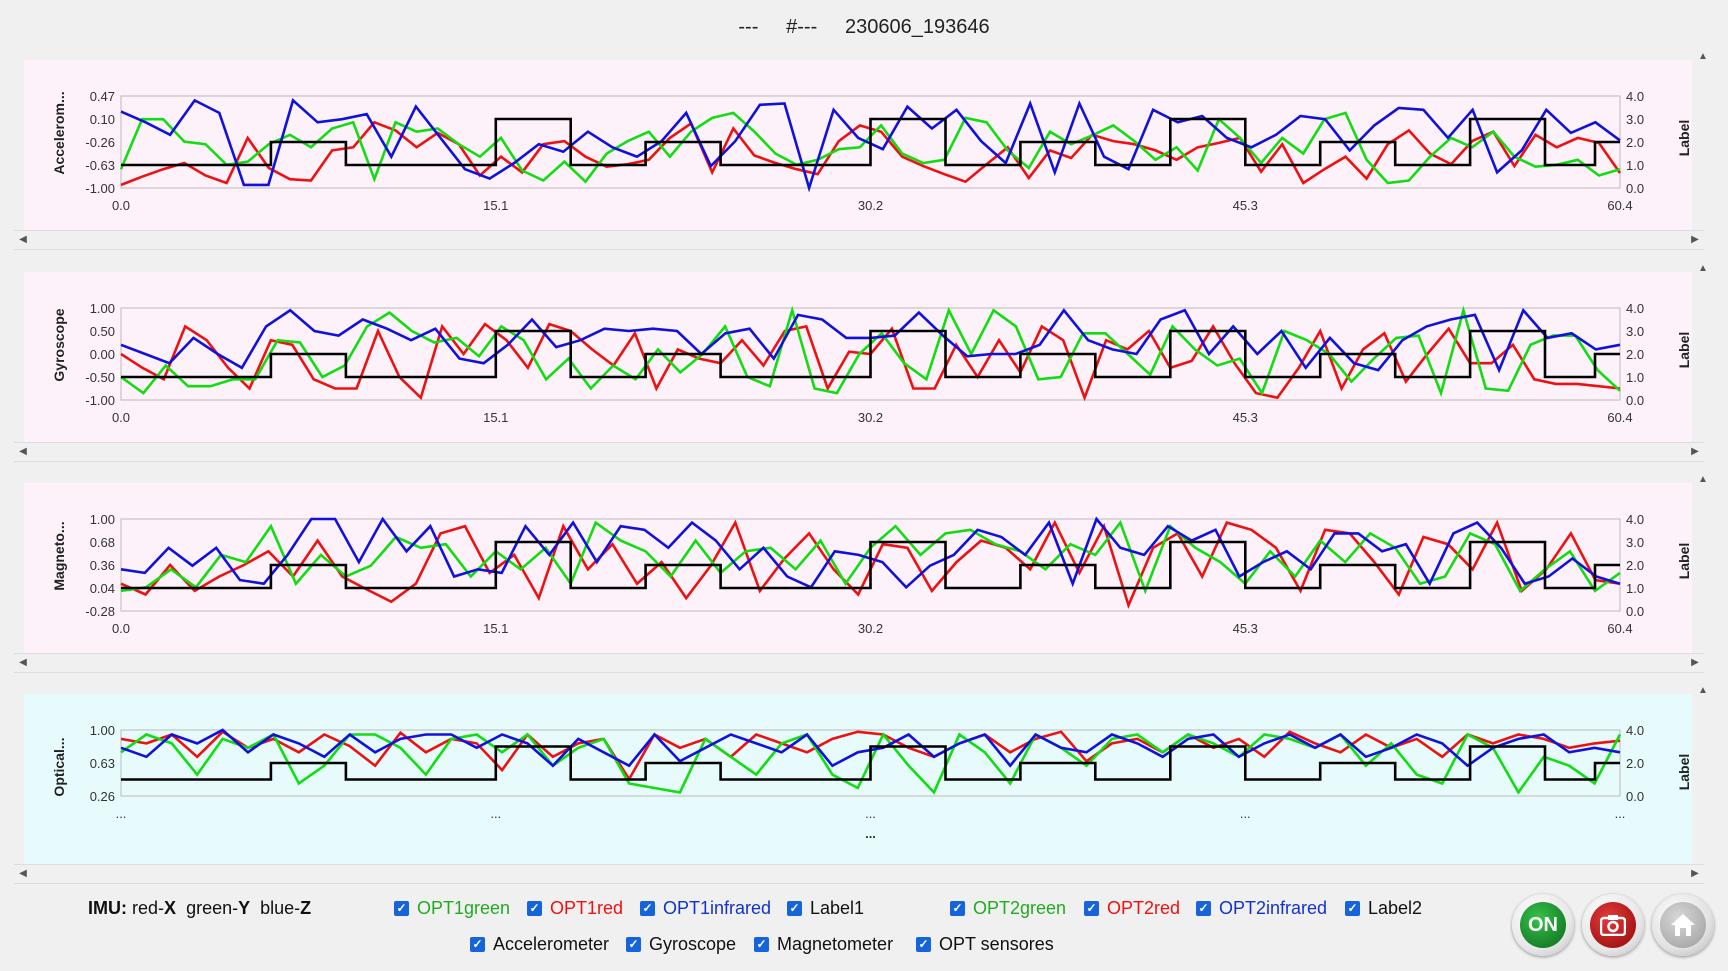  I want to click on checkbox-label: OPT sensores, so click(996, 944).